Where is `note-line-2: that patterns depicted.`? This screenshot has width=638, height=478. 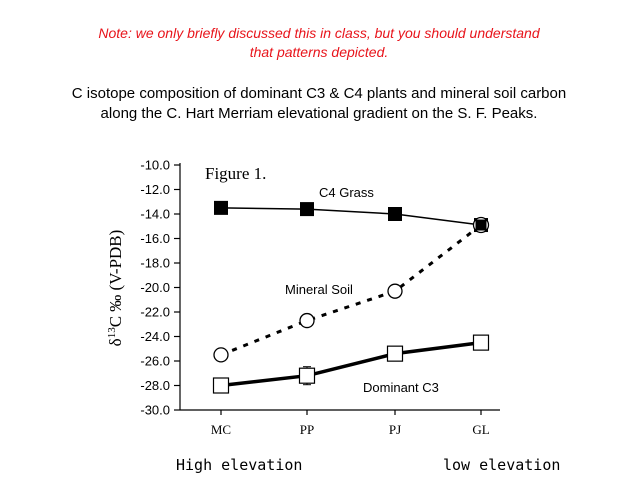 note-line-2: that patterns depicted. is located at coordinates (319, 52).